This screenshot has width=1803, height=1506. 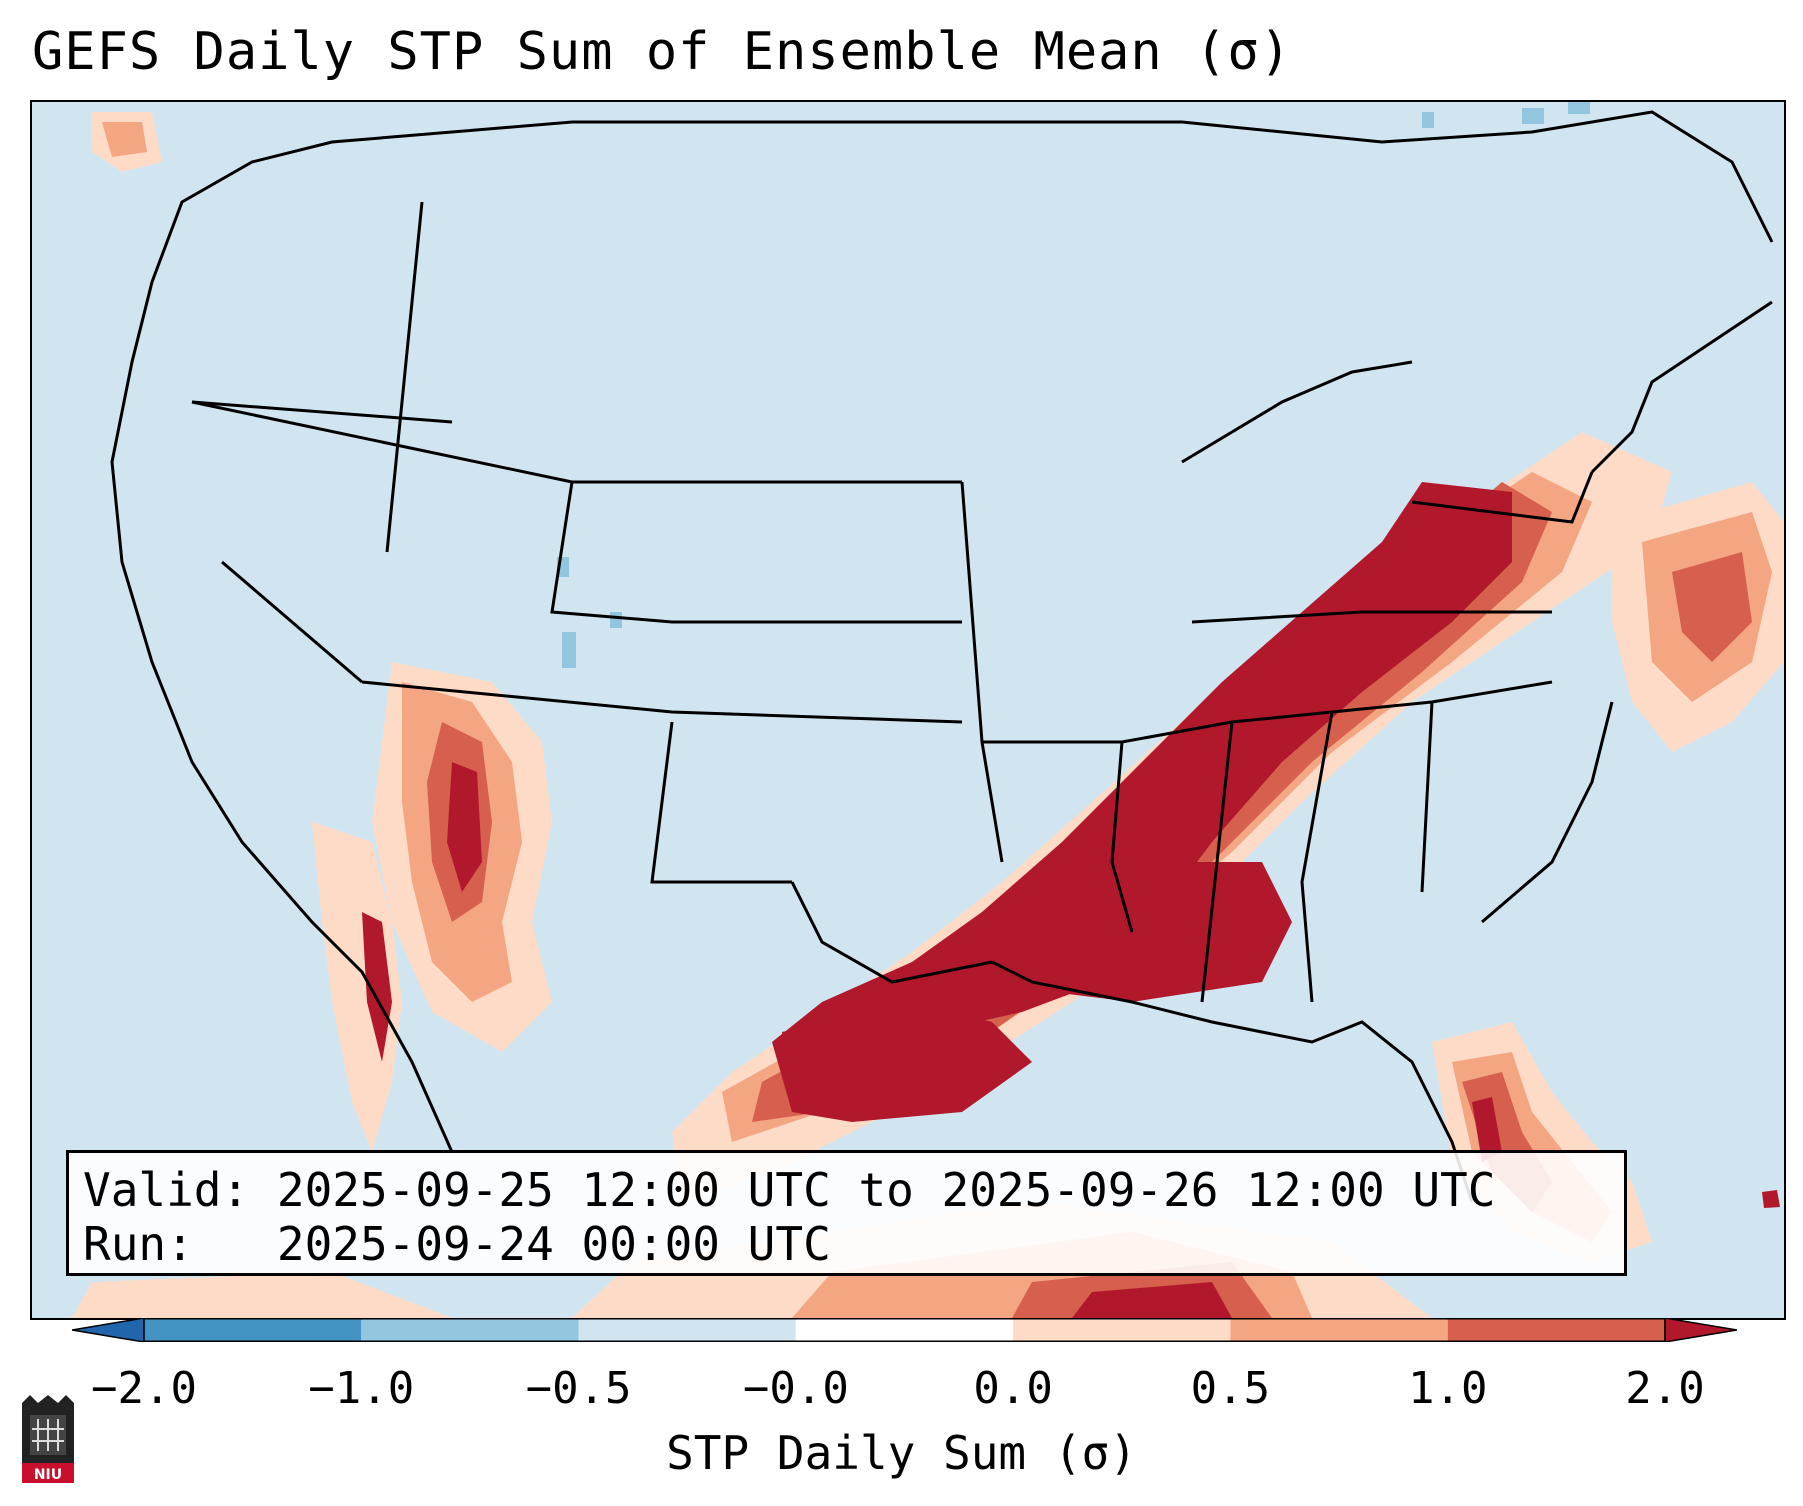 What do you see at coordinates (795, 1388) in the screenshot?
I see `colorbar-tick-label: −0.0` at bounding box center [795, 1388].